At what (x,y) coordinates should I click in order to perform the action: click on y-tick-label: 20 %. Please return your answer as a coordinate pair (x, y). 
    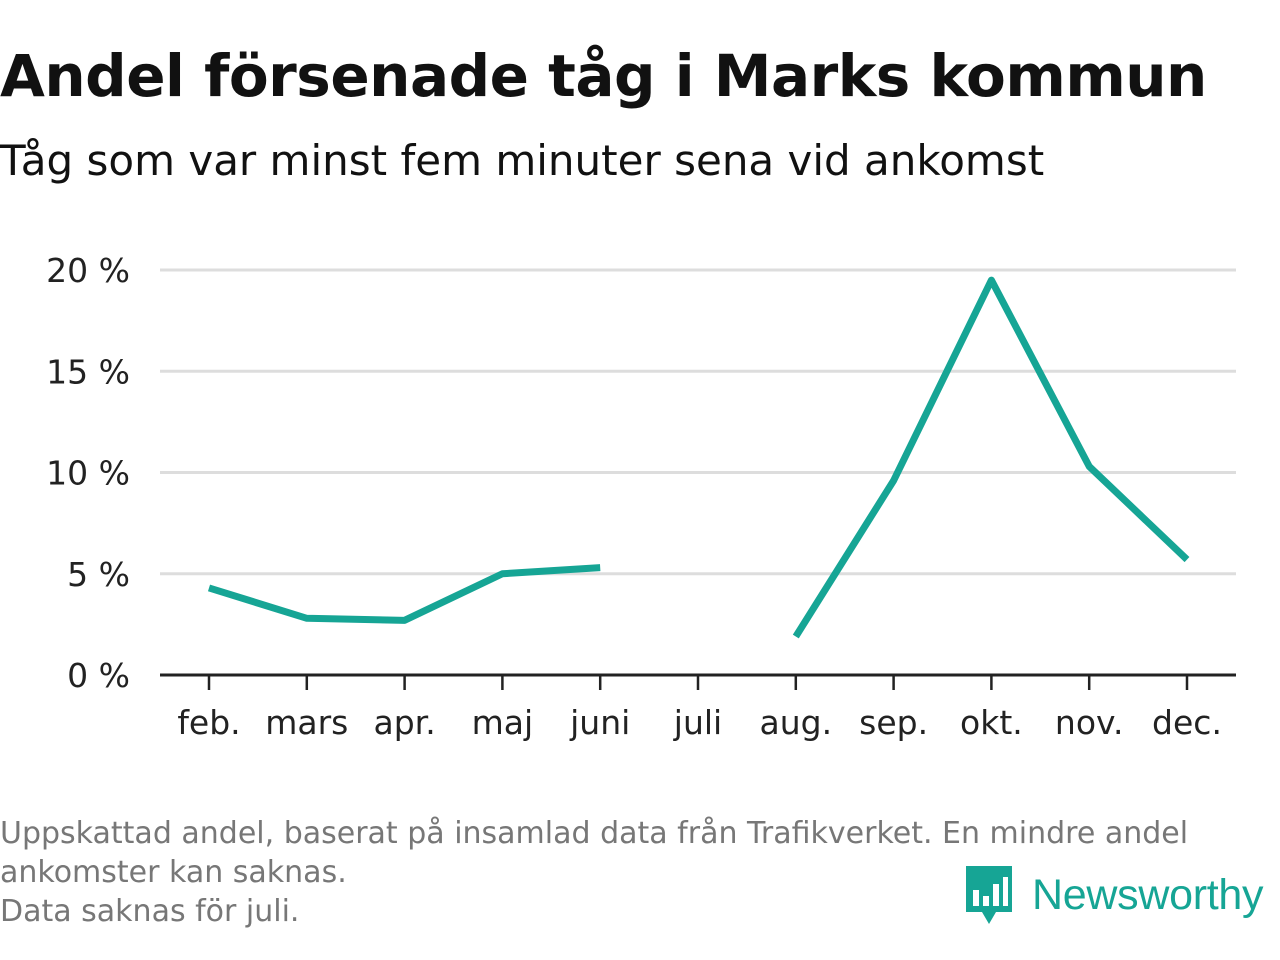
    Looking at the image, I should click on (88, 270).